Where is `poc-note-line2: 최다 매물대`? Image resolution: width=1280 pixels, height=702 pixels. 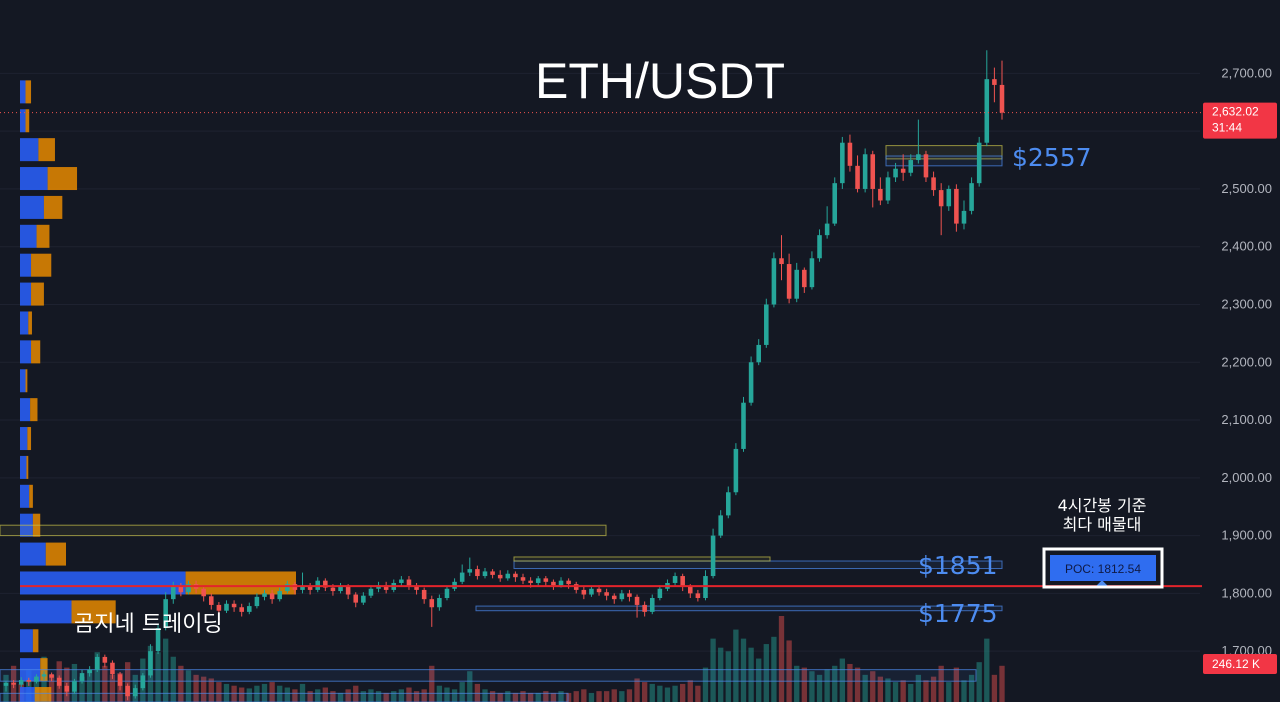
poc-note-line2: 최다 매물대 is located at coordinates (1102, 524).